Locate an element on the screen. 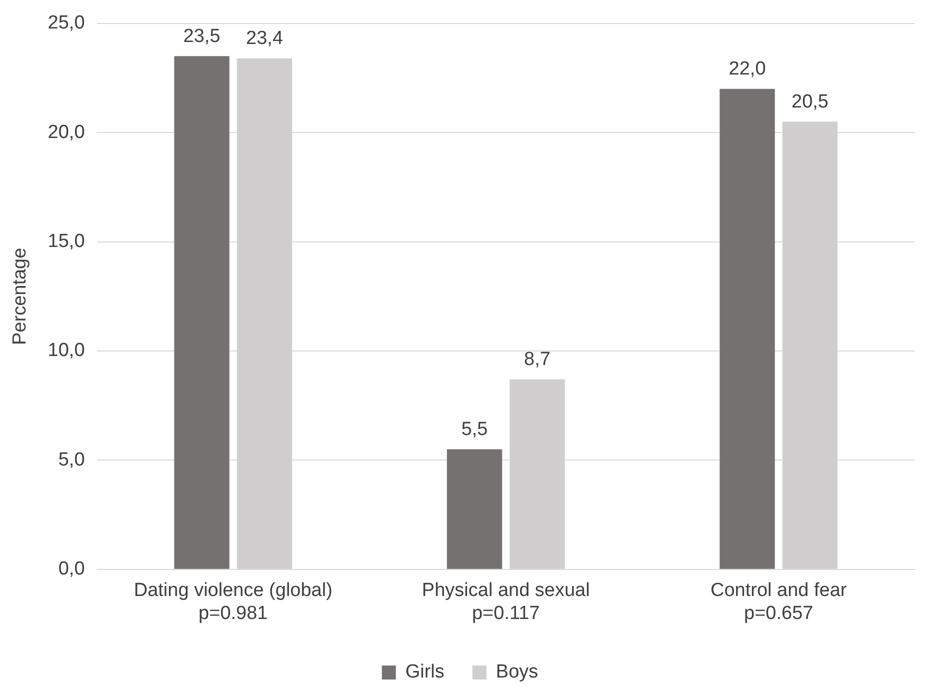 The width and height of the screenshot is (933, 696). data-label: 8,7 is located at coordinates (537, 359).